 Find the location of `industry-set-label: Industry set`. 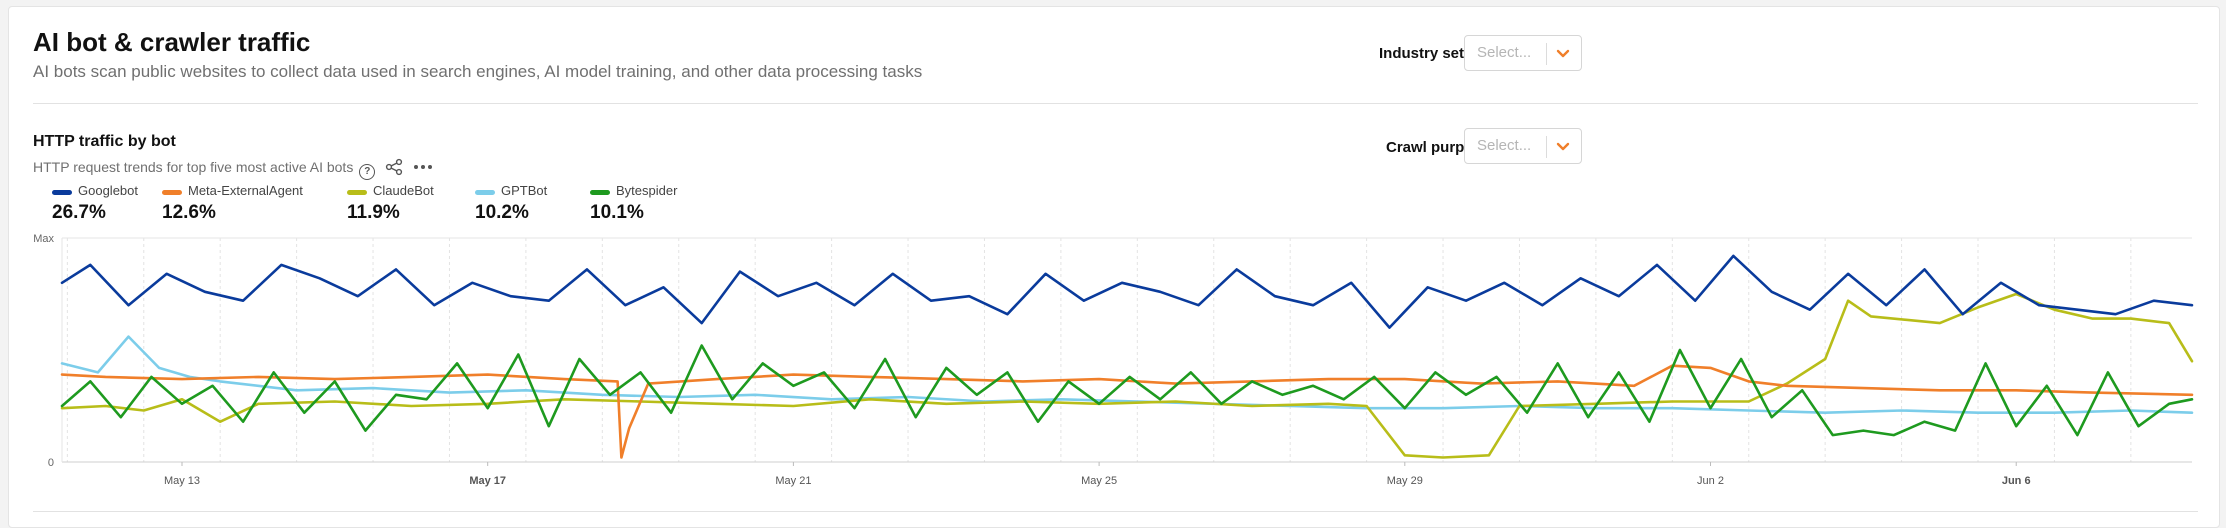

industry-set-label: Industry set is located at coordinates (1422, 53).